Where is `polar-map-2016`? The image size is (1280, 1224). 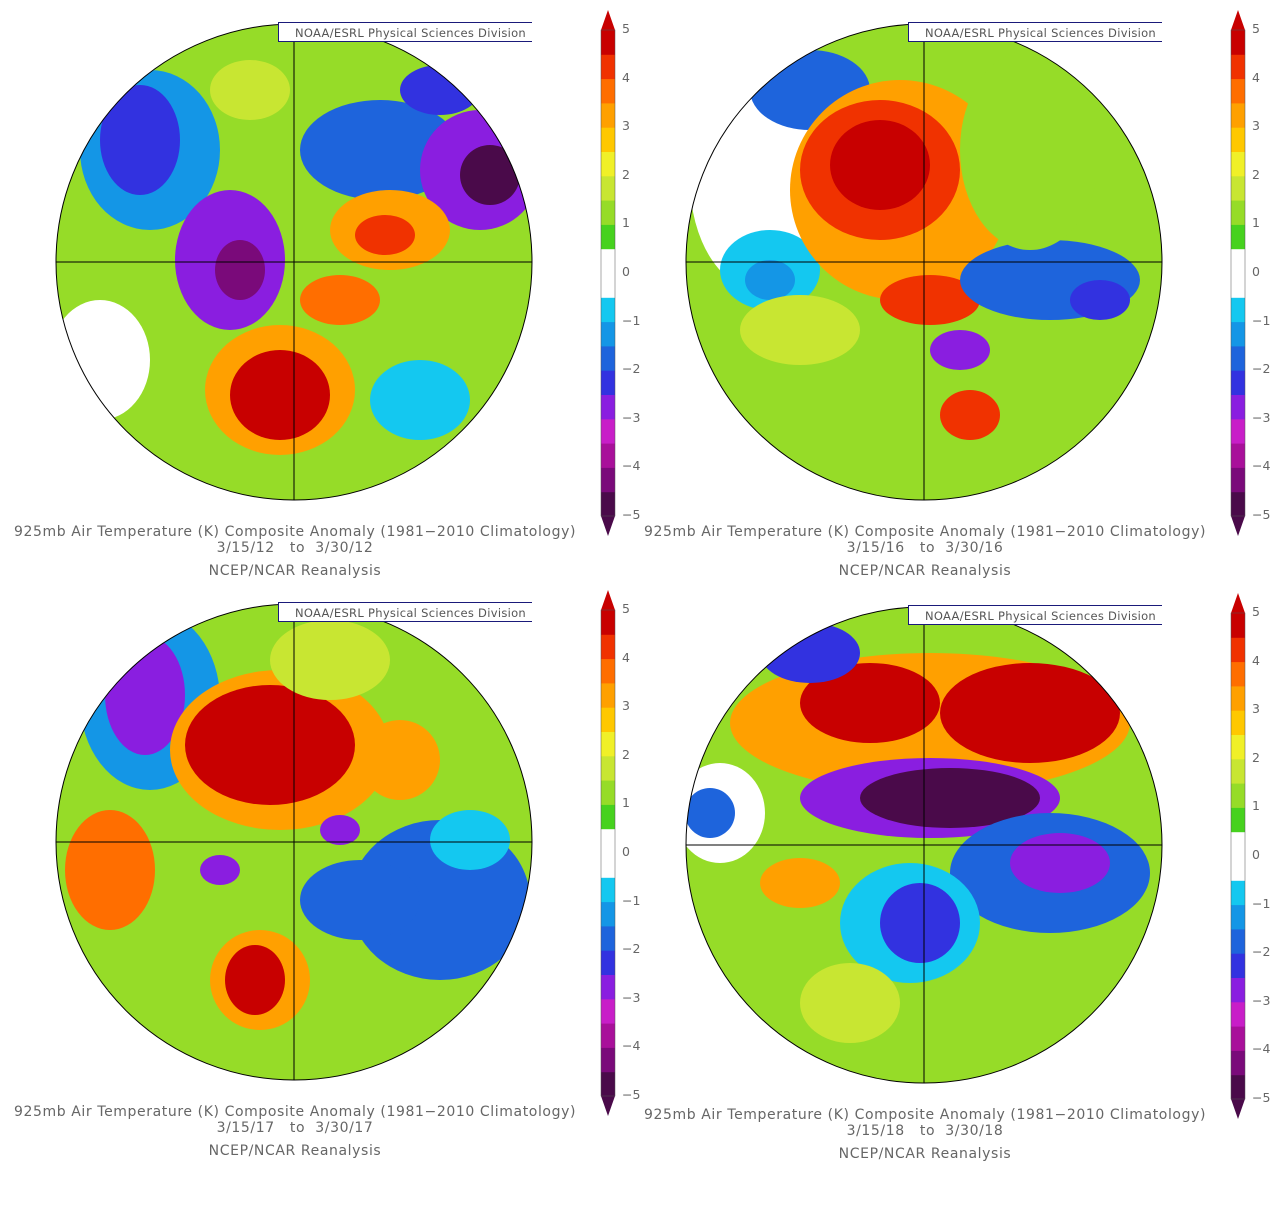 polar-map-2016 is located at coordinates (924, 262).